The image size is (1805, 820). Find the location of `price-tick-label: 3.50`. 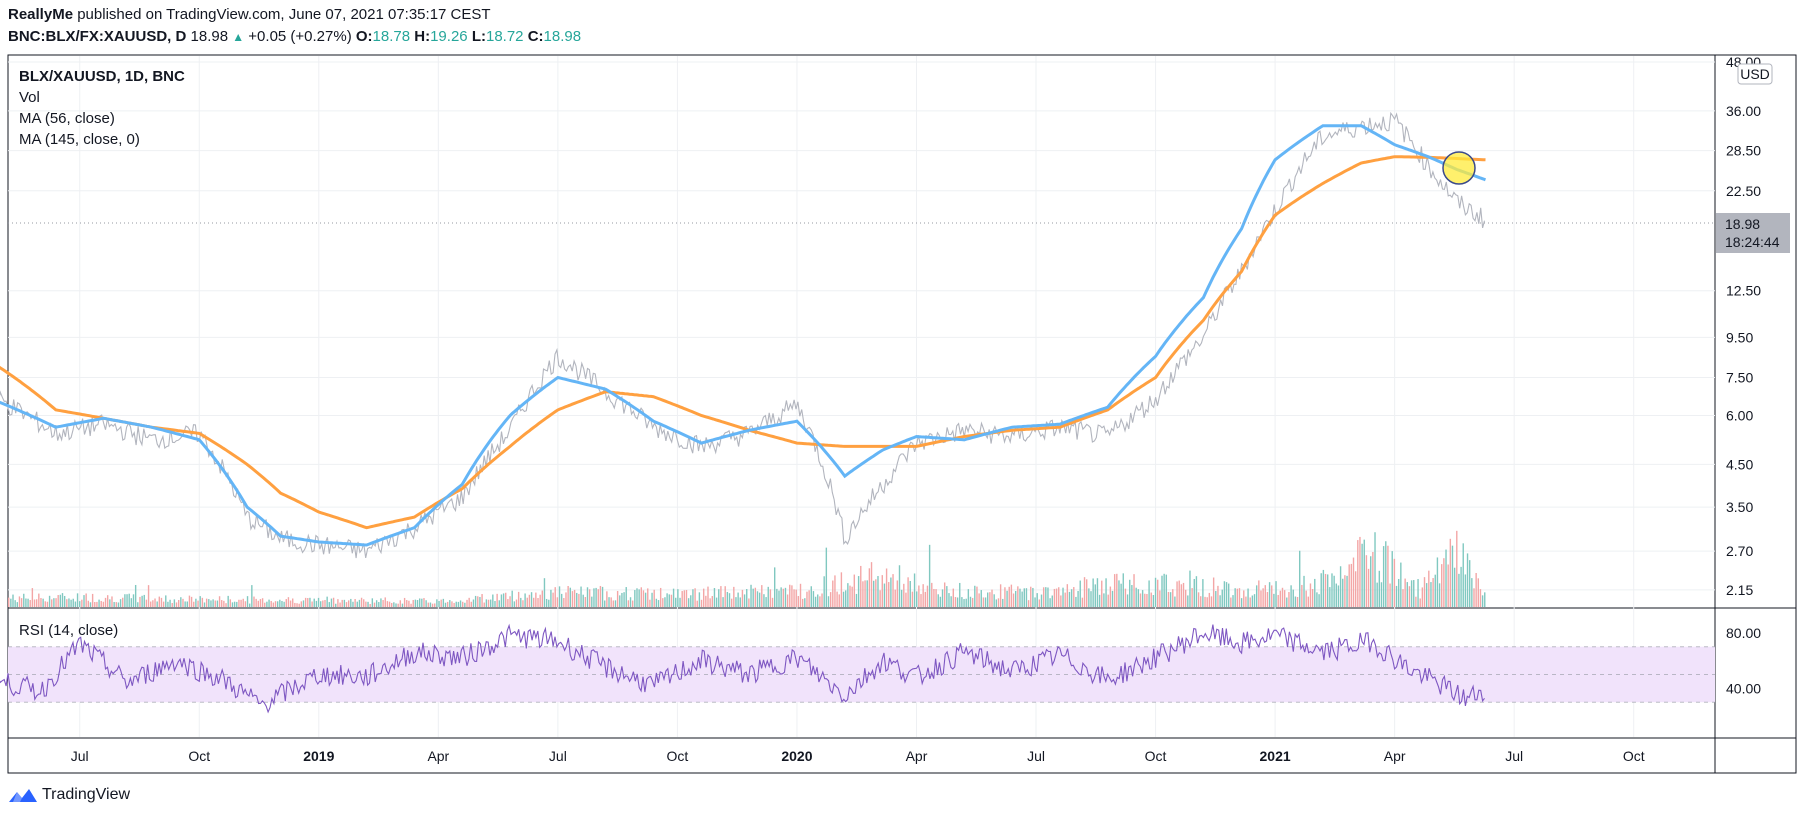

price-tick-label: 3.50 is located at coordinates (1739, 507).